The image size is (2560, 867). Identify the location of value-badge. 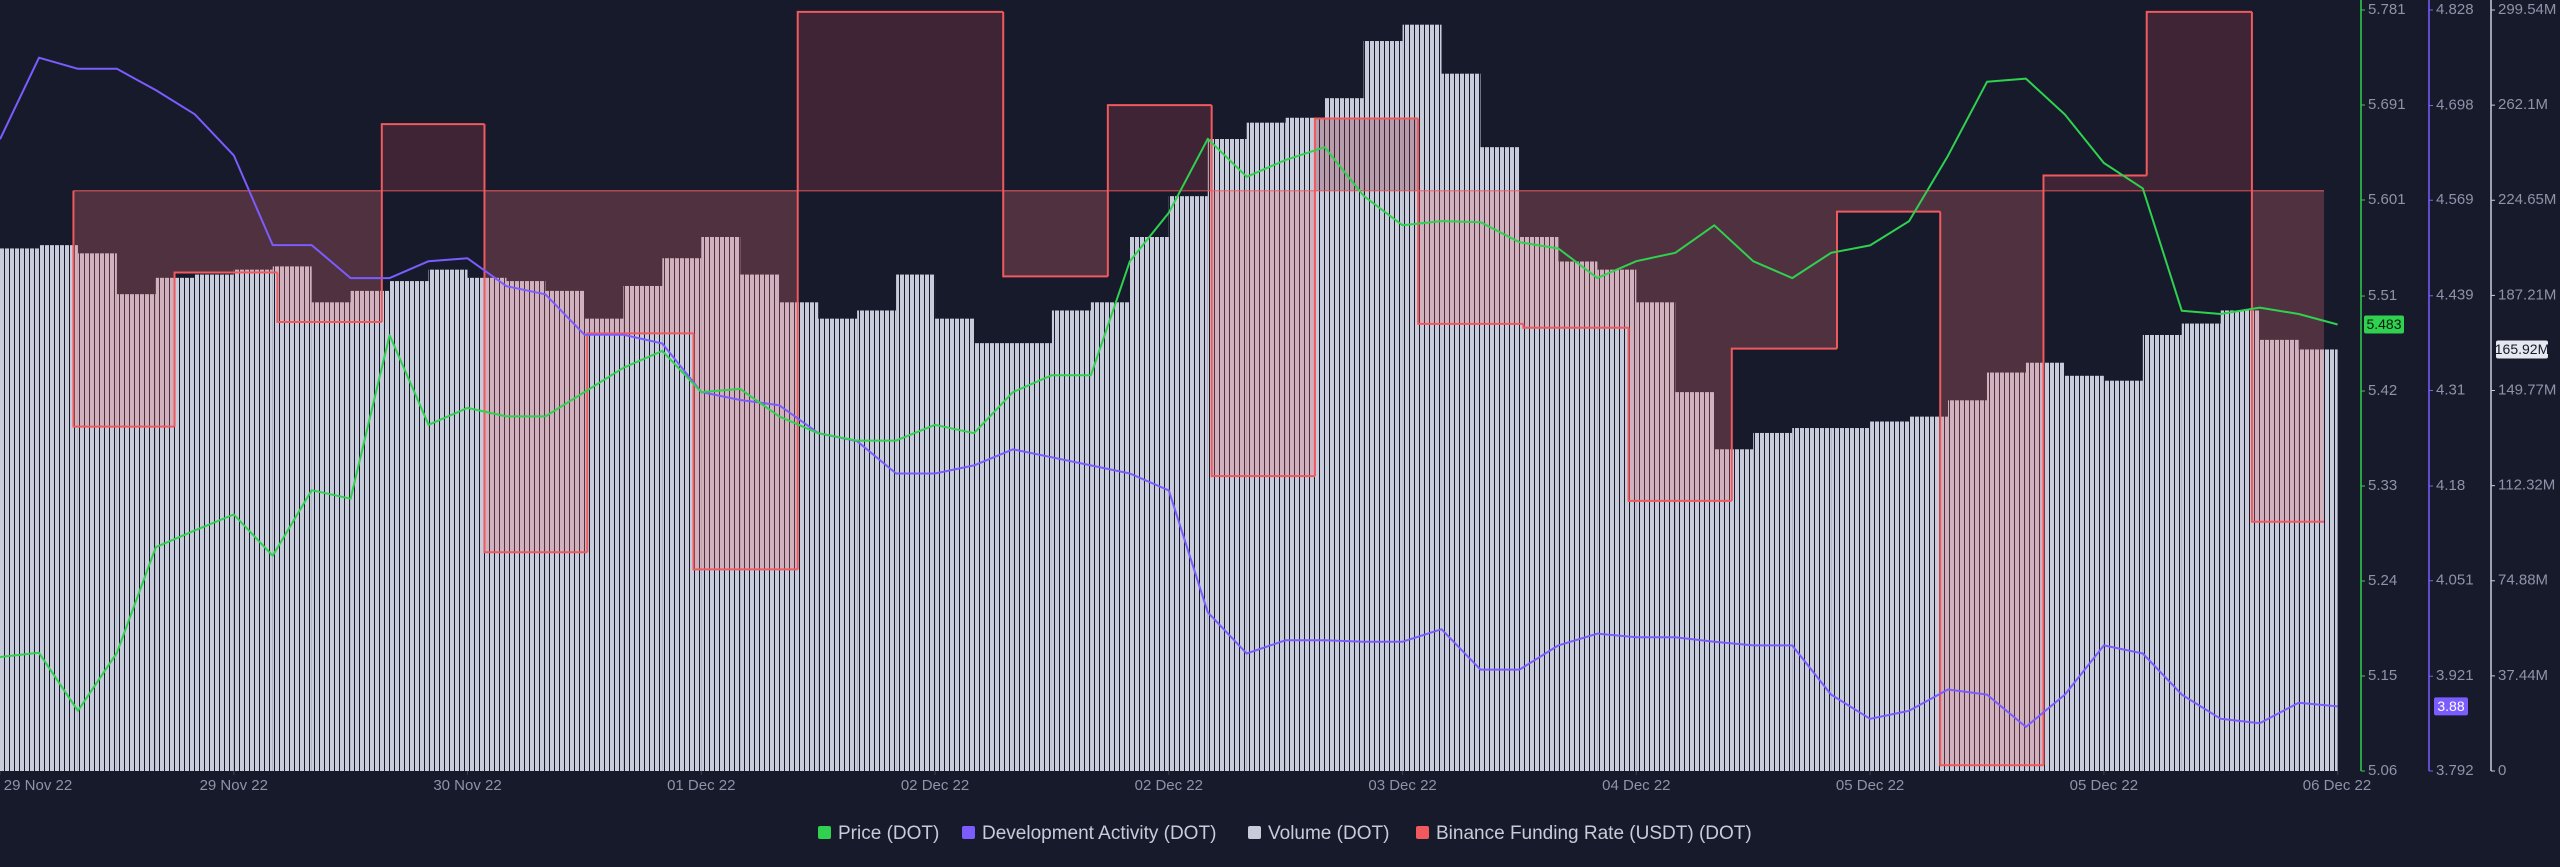
(2522, 349).